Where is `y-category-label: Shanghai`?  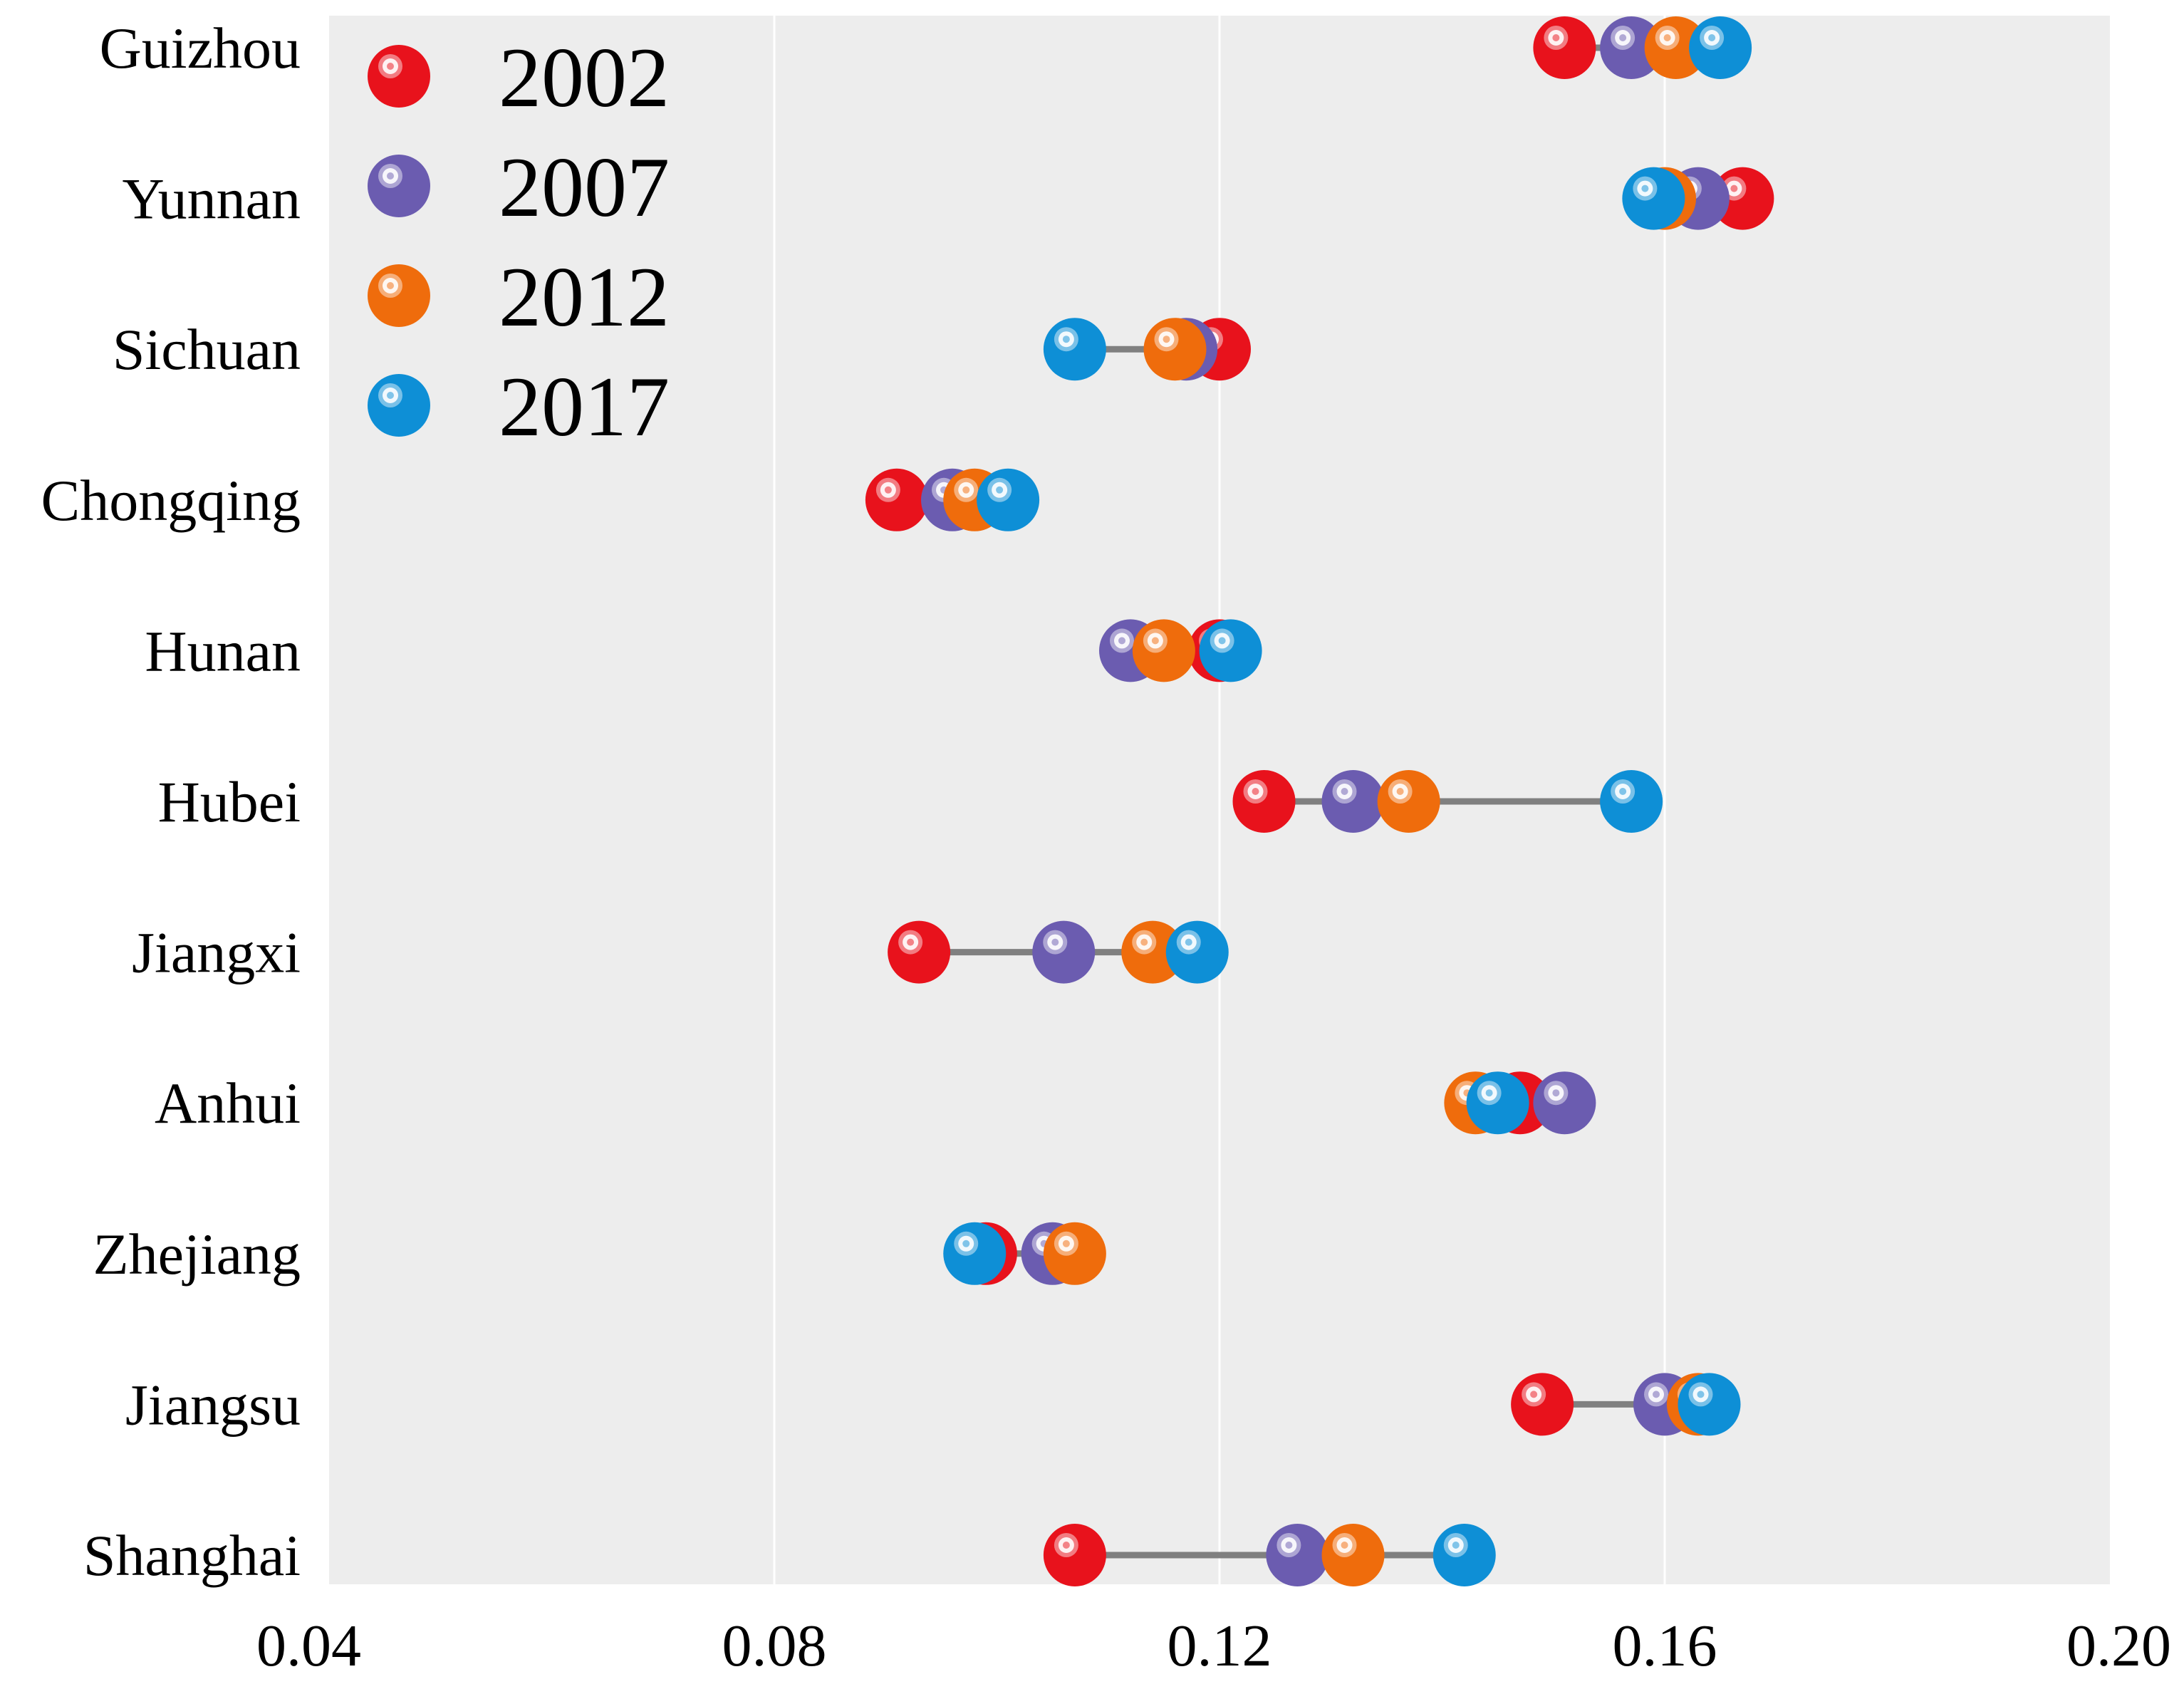
y-category-label: Shanghai is located at coordinates (192, 1555).